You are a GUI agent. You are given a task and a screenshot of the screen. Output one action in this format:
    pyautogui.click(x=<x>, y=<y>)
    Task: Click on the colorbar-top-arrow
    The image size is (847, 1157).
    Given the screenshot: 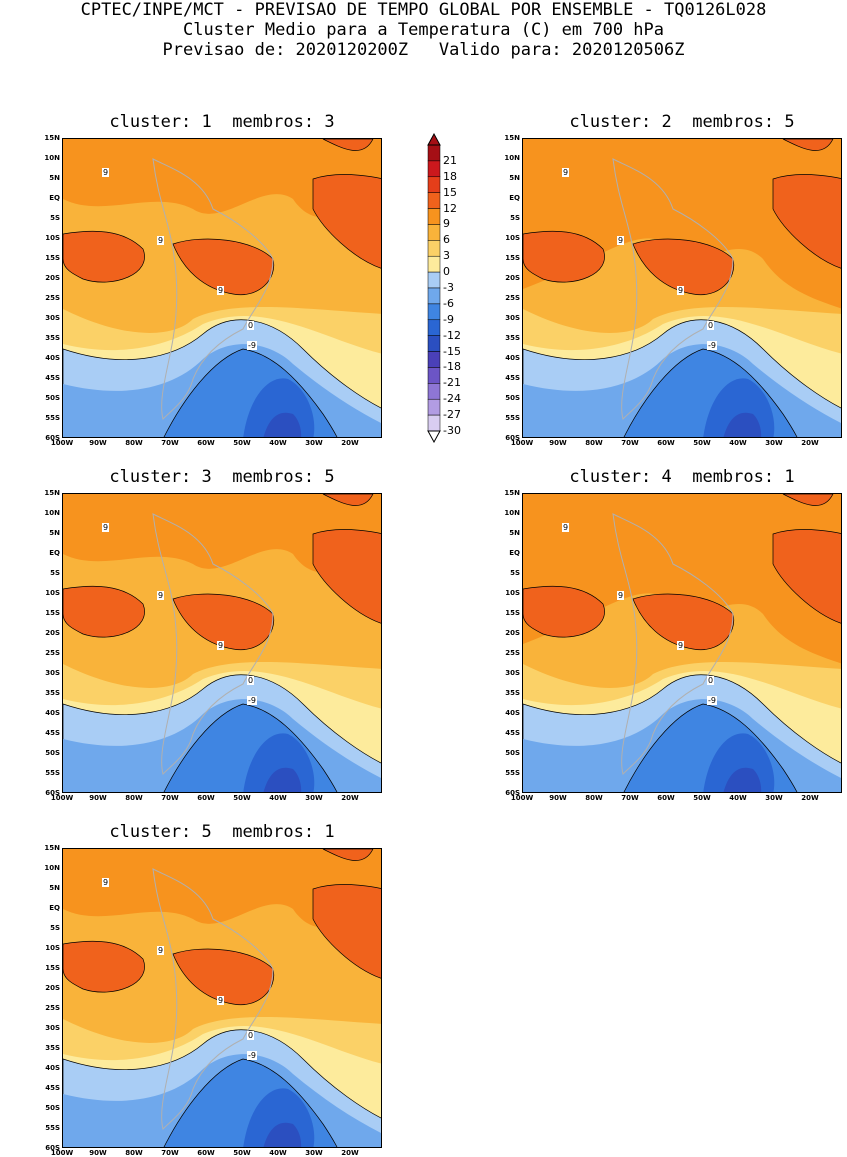 What is the action you would take?
    pyautogui.click(x=434, y=139)
    